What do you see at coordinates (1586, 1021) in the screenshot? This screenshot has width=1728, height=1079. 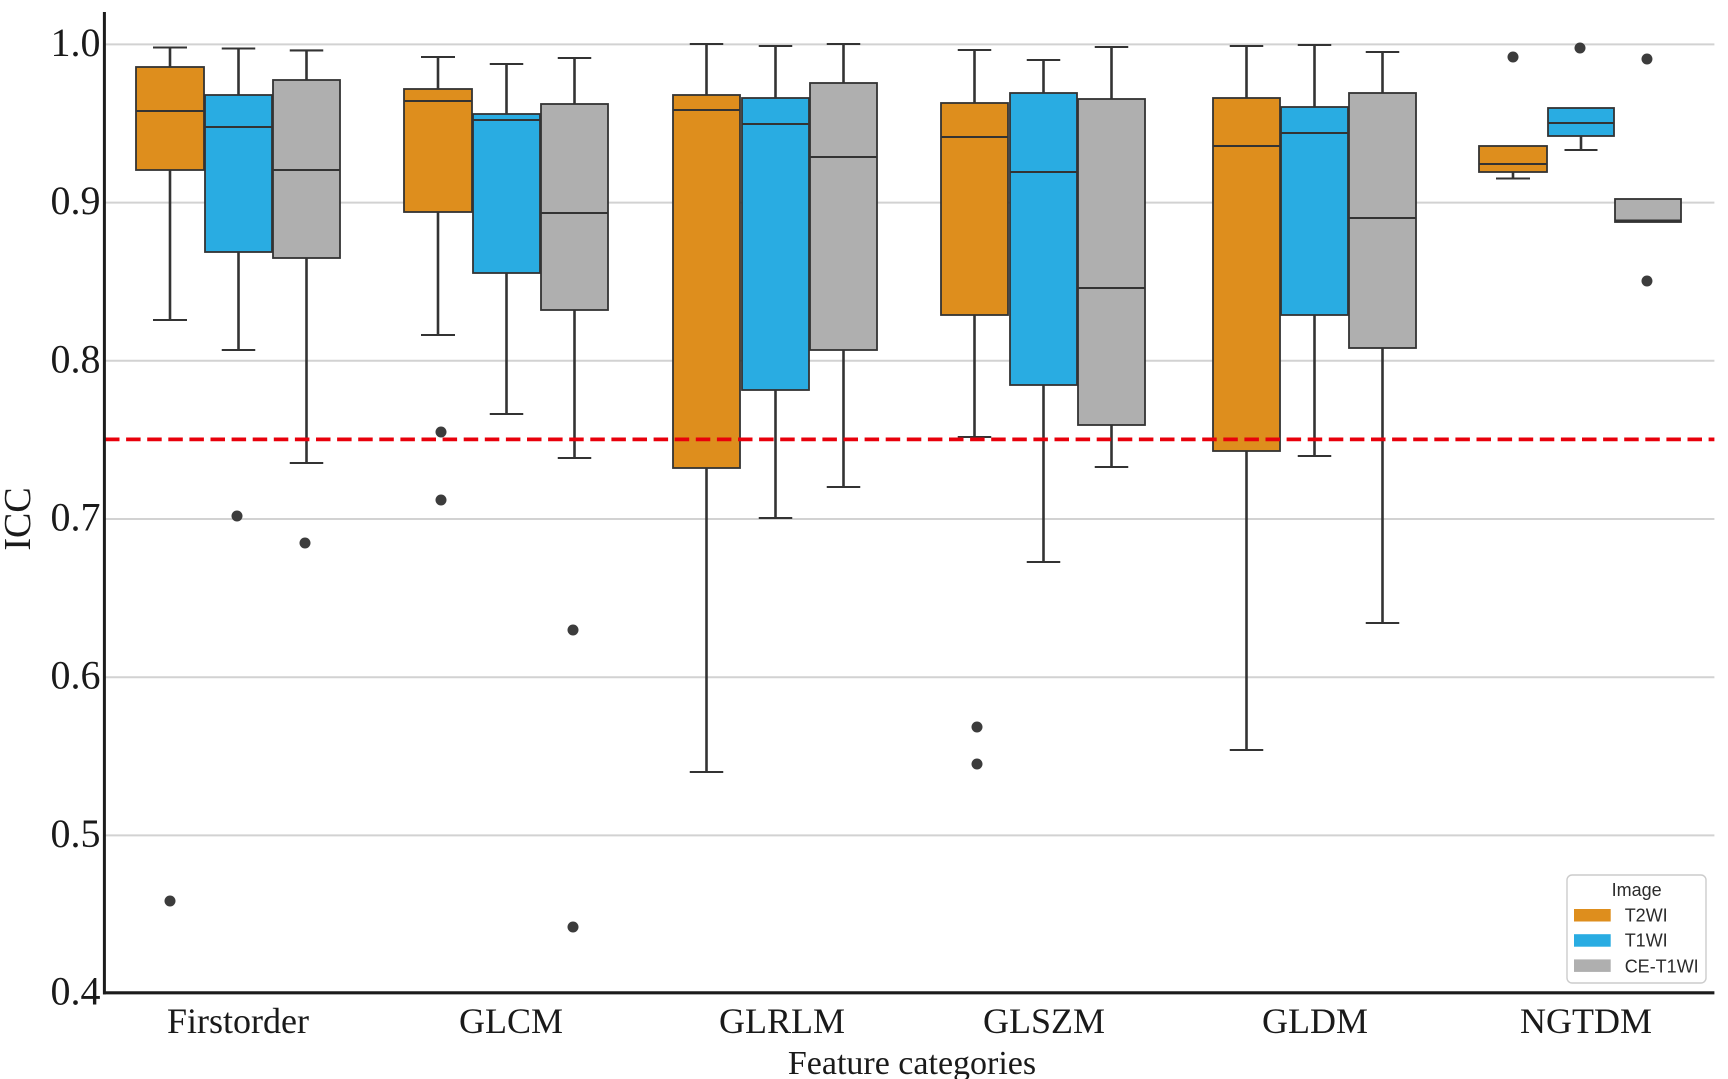 I see `svg-text: NGTDM` at bounding box center [1586, 1021].